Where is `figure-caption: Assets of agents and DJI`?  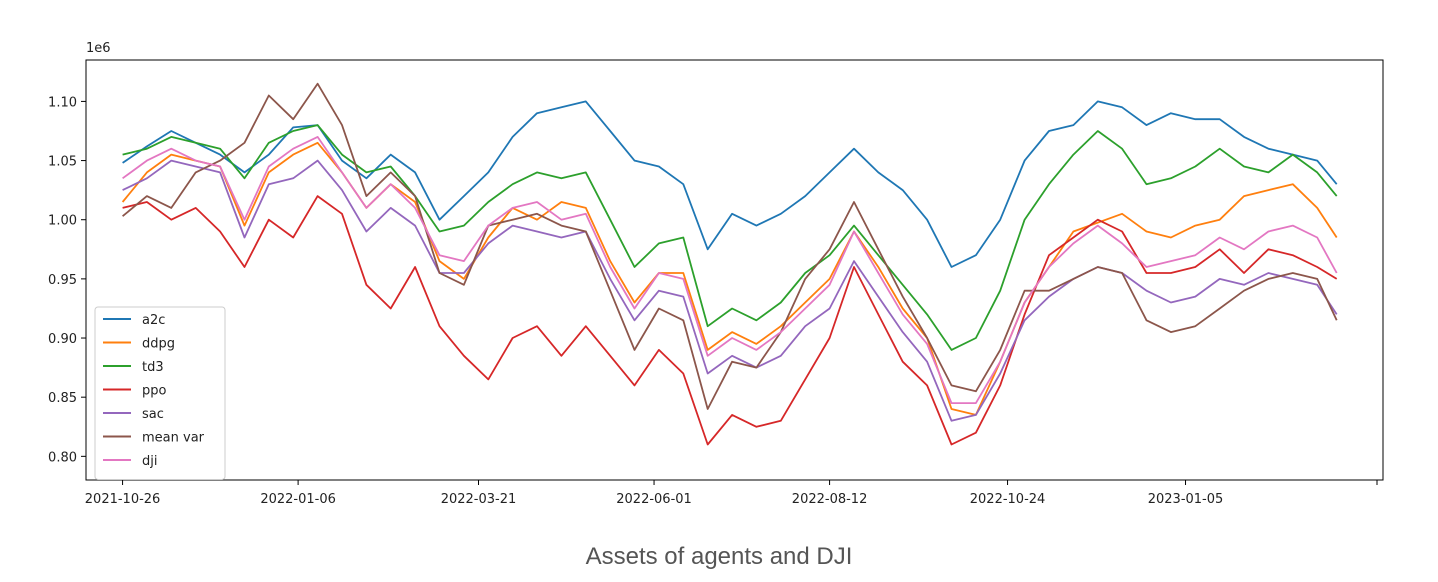
figure-caption: Assets of agents and DJI is located at coordinates (719, 556).